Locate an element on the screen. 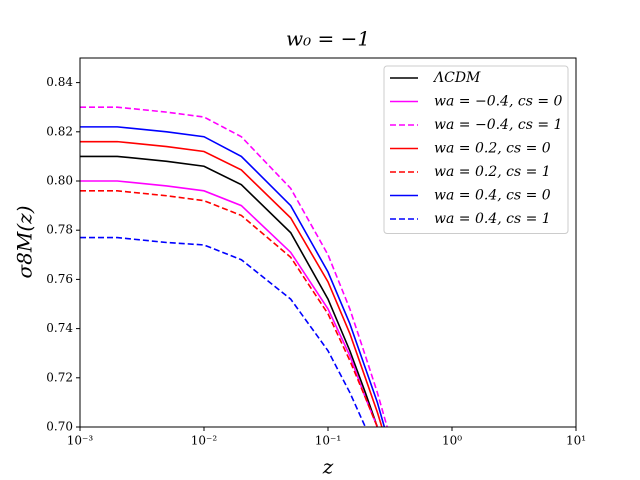 The image size is (640, 480). legend-box is located at coordinates (476, 149).